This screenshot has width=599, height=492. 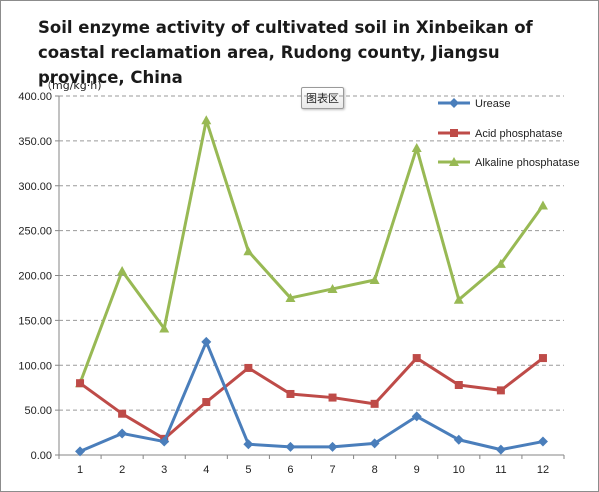 I want to click on chart-area-tooltip: 图表区, so click(x=322, y=98).